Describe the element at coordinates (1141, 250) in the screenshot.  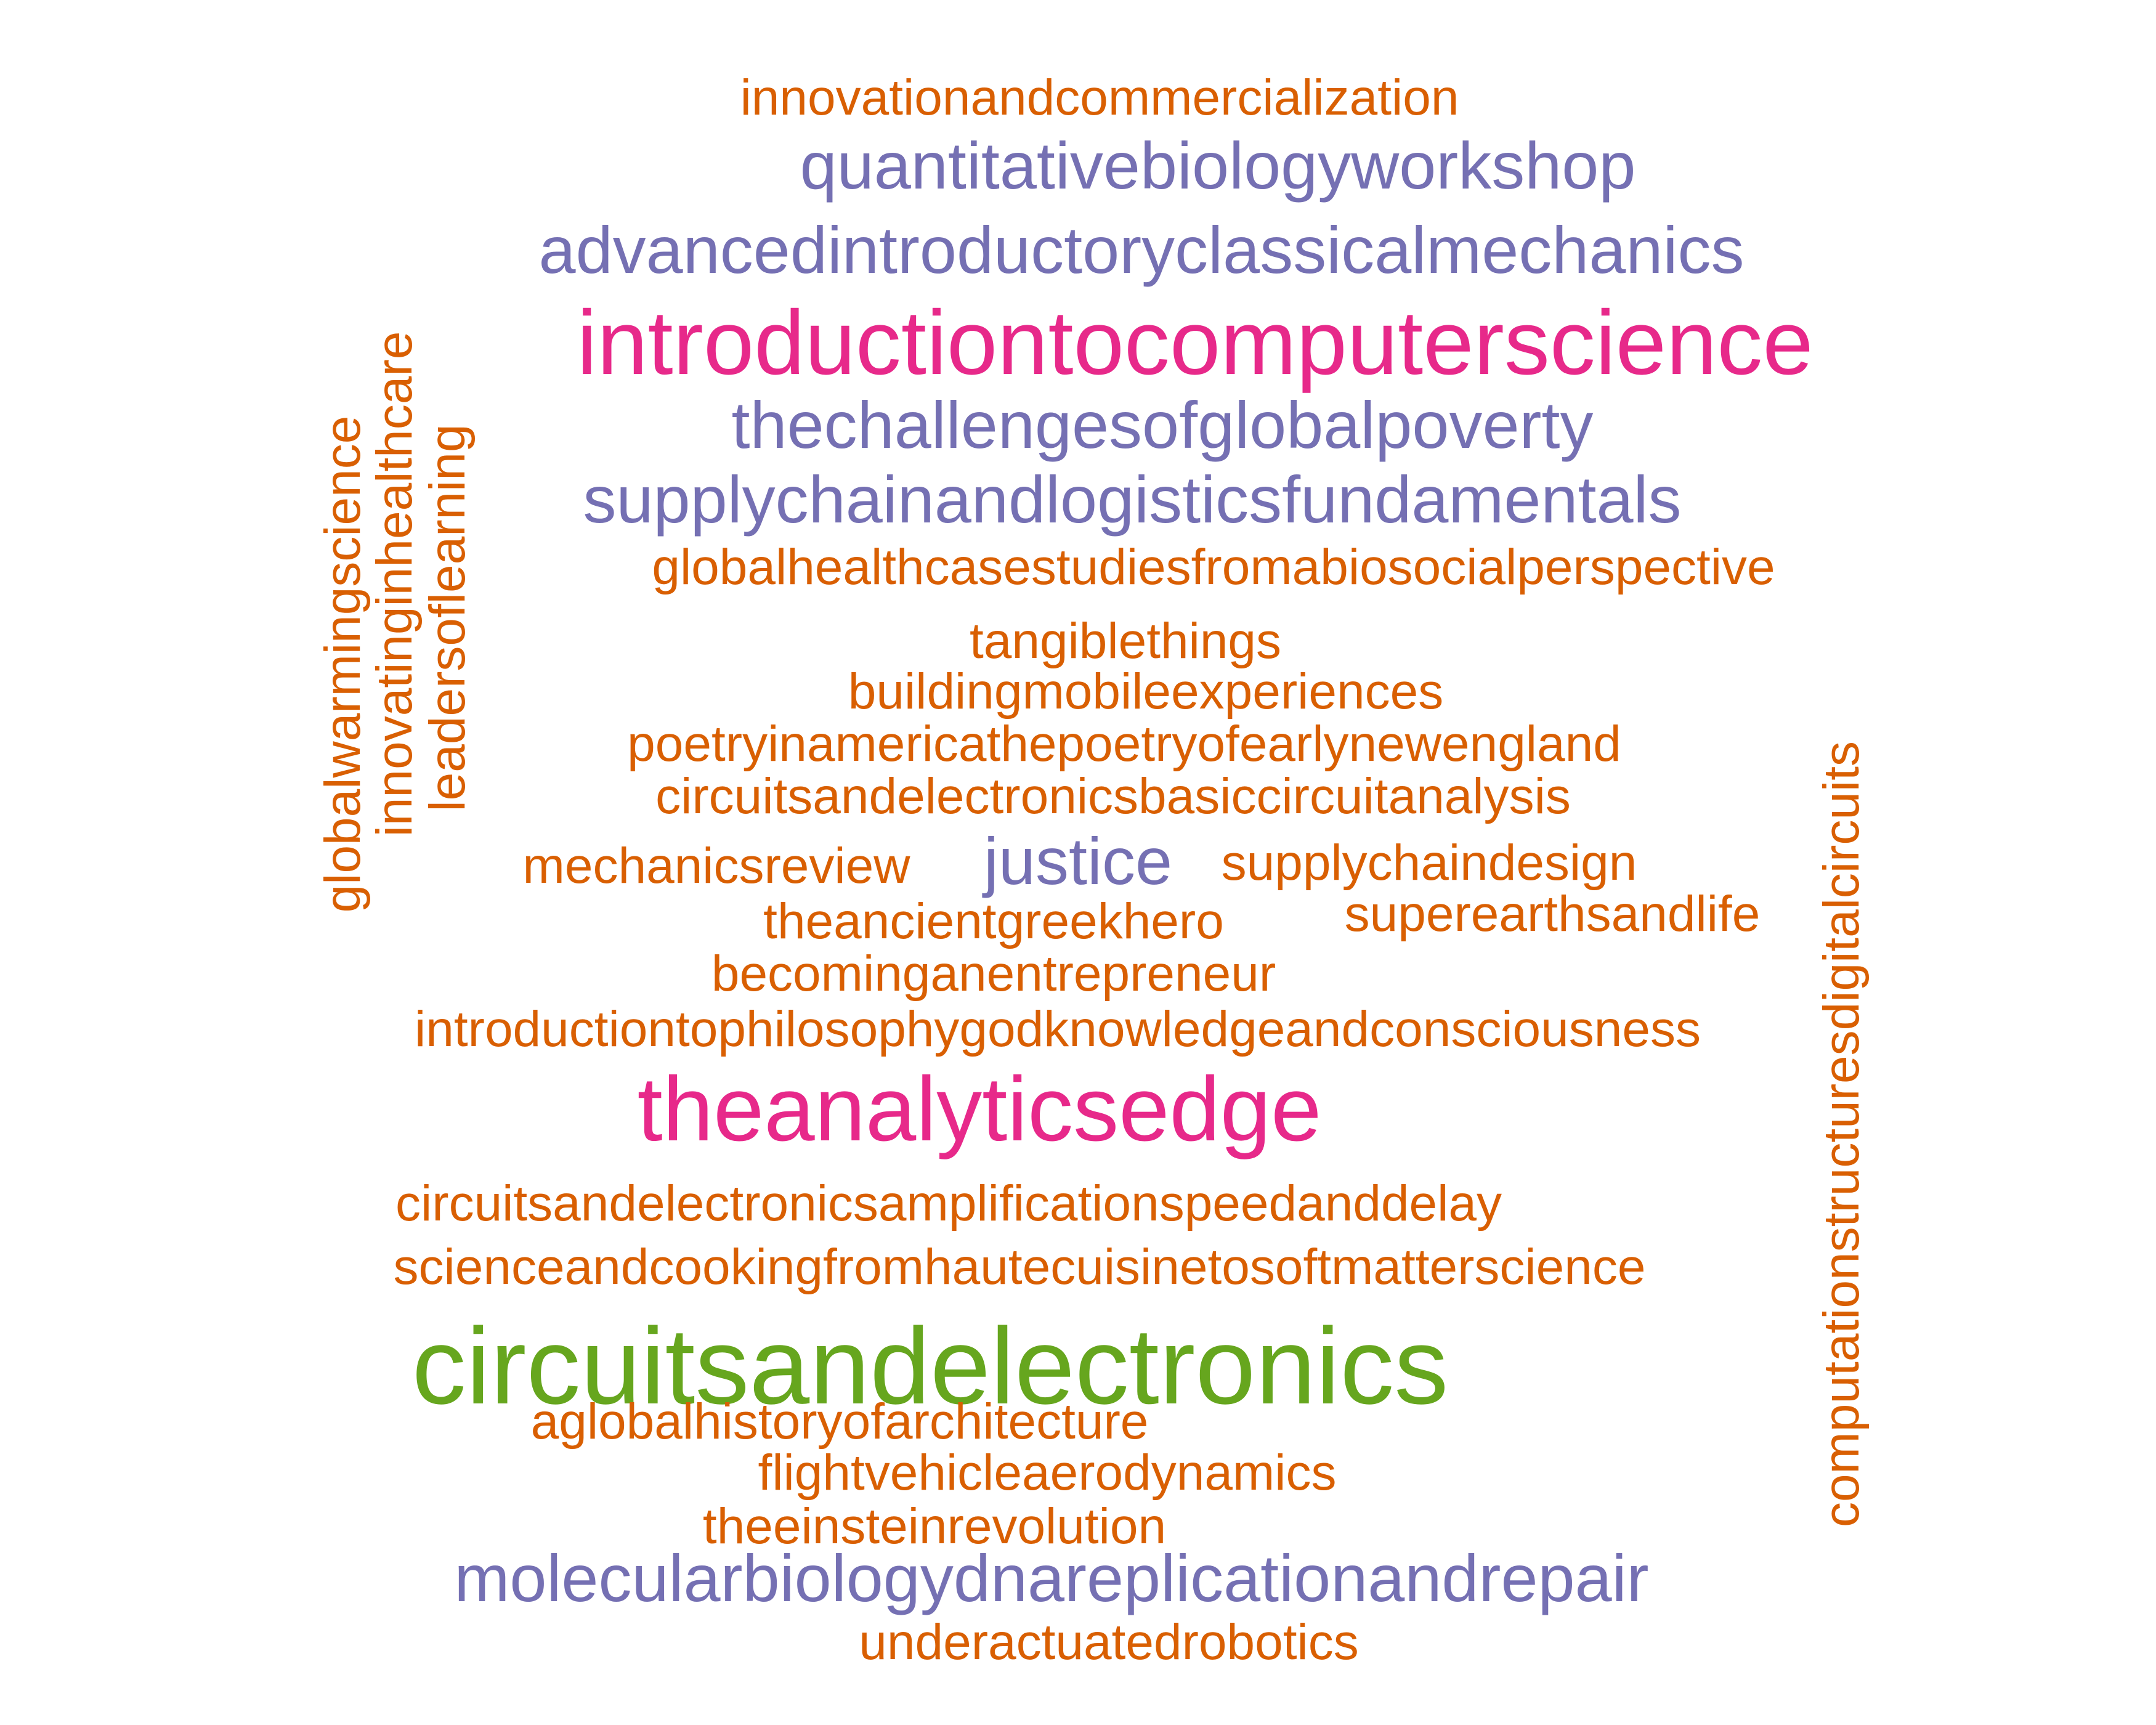
I see `word-advancedintroductoryclassicalmechanics: advancedintroductoryclassicalmechanics` at that location.